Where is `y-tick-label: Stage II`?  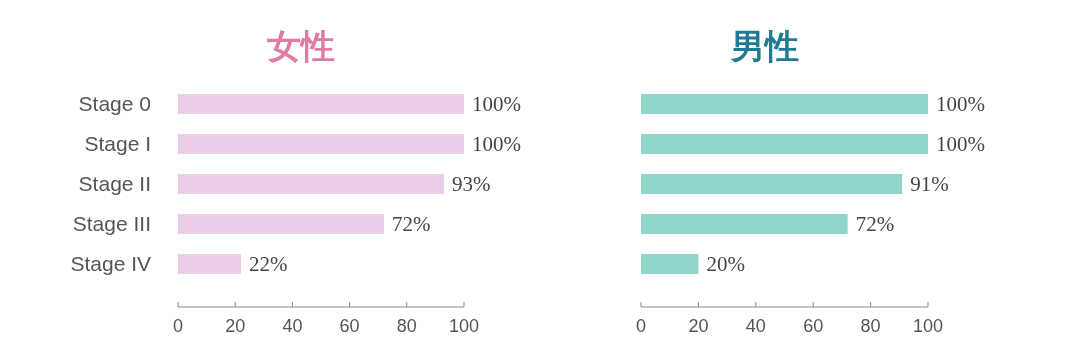
y-tick-label: Stage II is located at coordinates (114, 183).